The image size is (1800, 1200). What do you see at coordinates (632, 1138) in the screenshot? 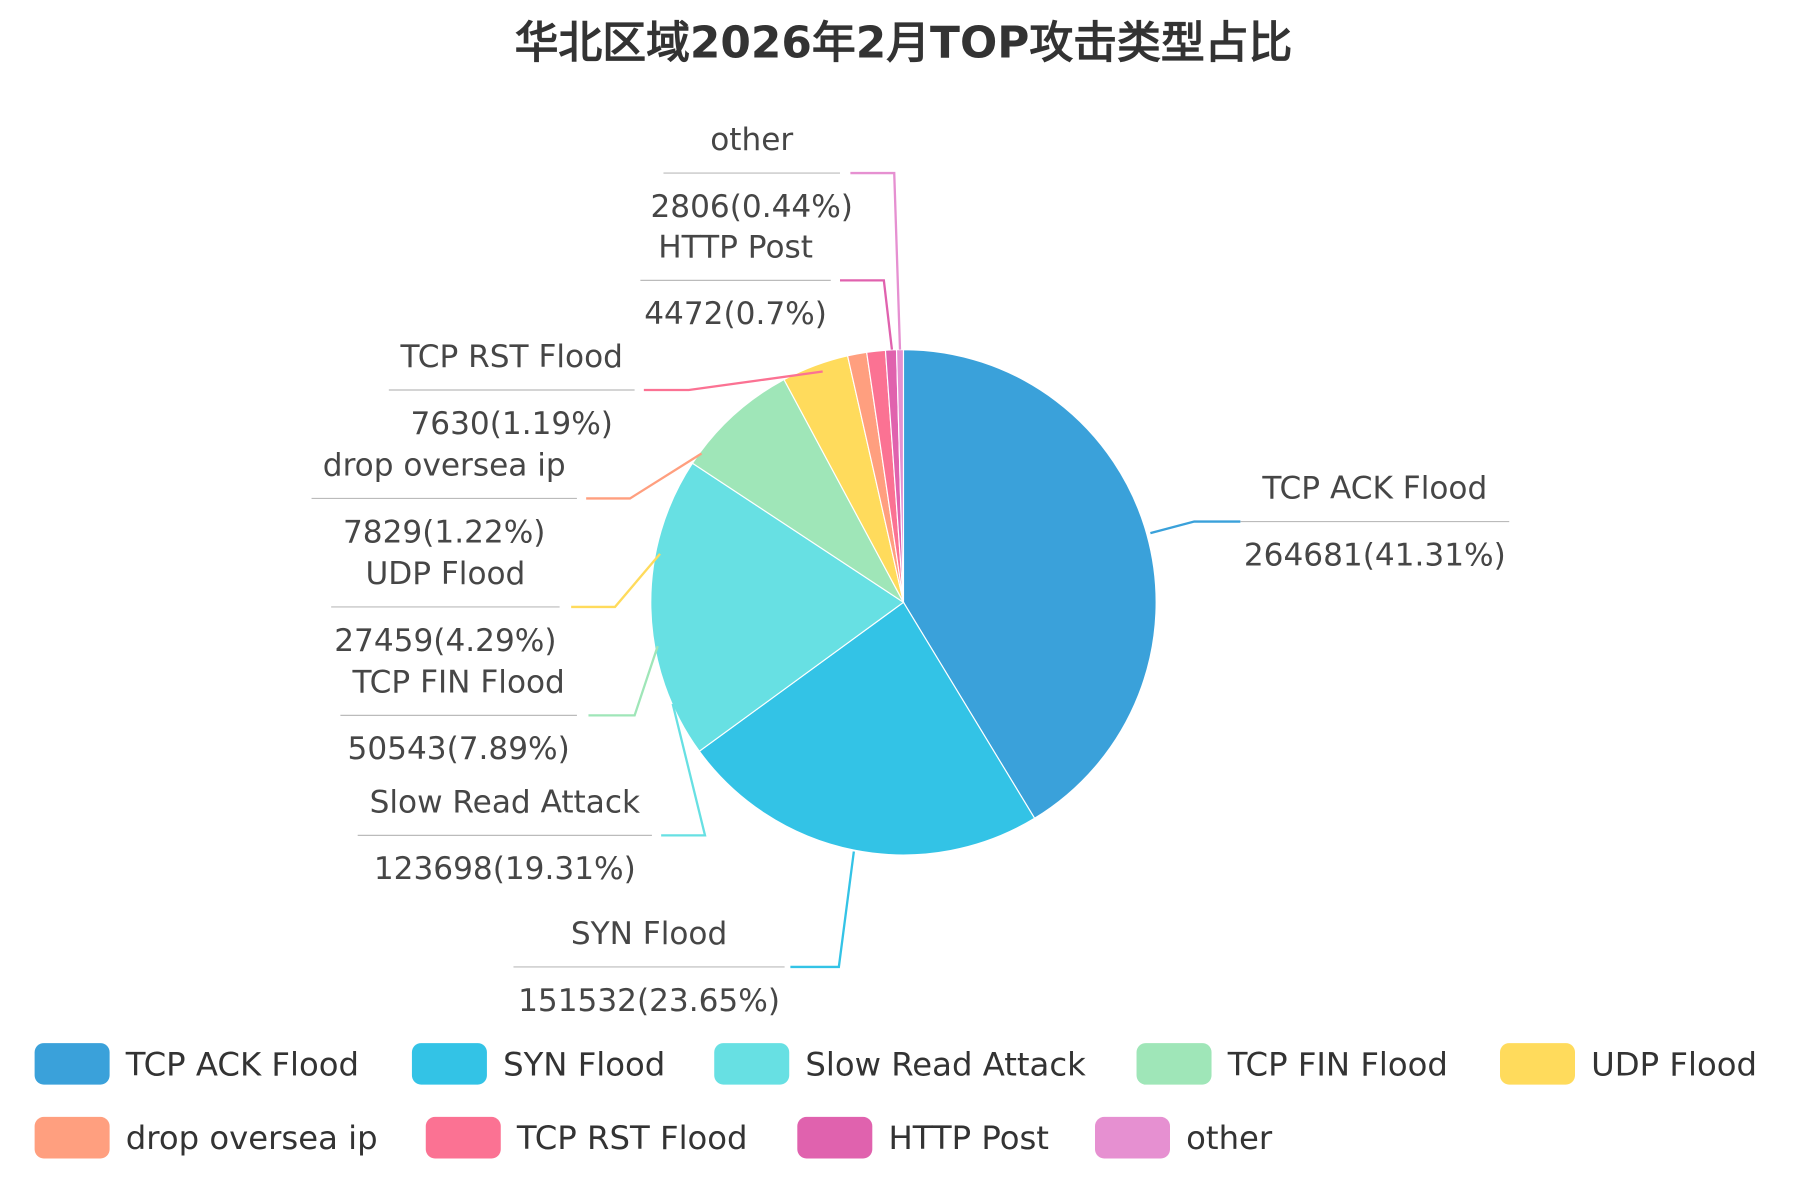
I see `legend-label: TCP RST Flood` at bounding box center [632, 1138].